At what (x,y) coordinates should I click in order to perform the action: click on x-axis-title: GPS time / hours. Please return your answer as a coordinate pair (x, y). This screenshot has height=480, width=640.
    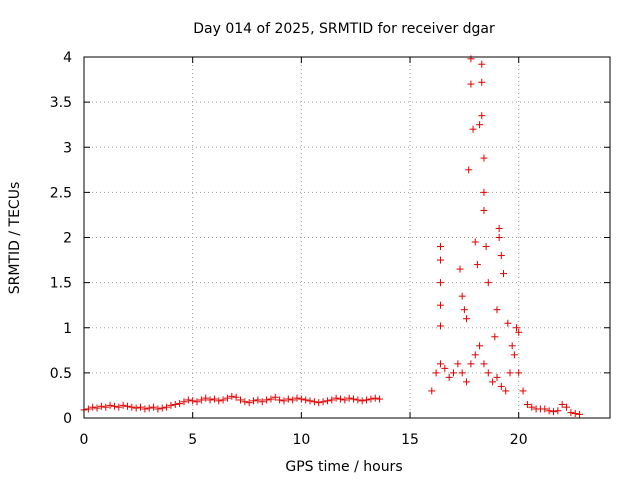
    Looking at the image, I should click on (343, 467).